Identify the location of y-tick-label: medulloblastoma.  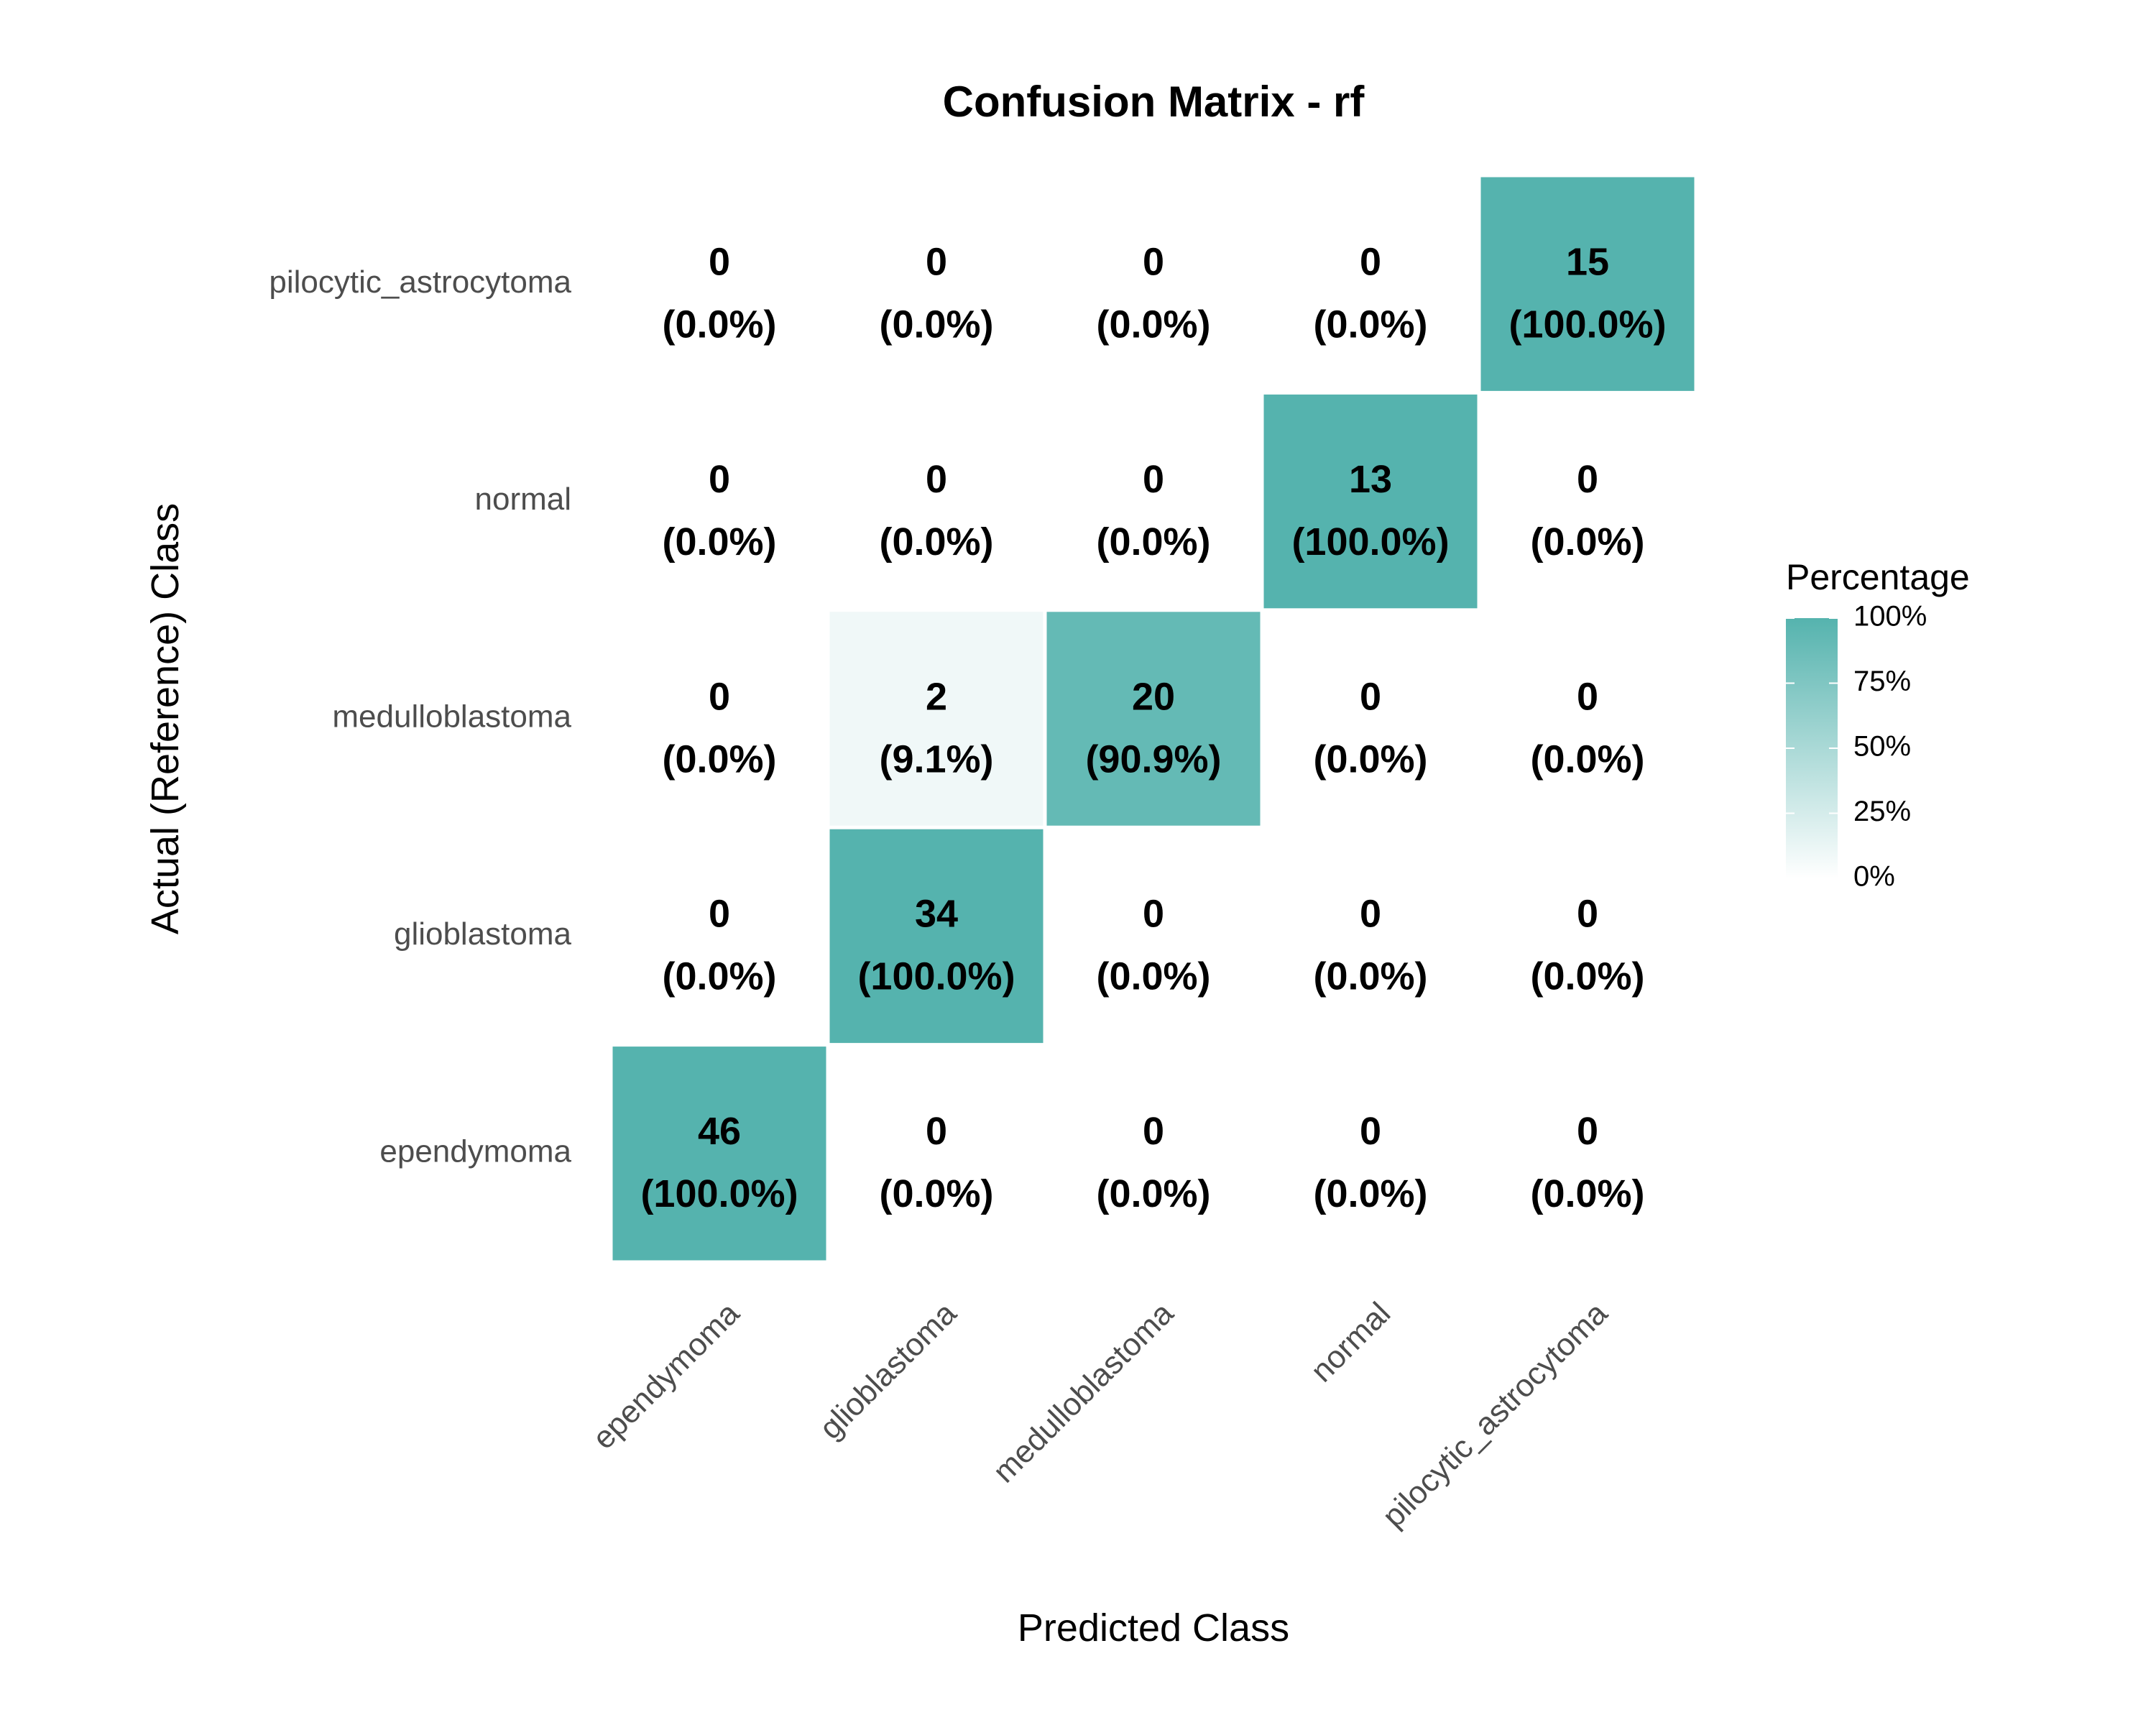
(452, 717).